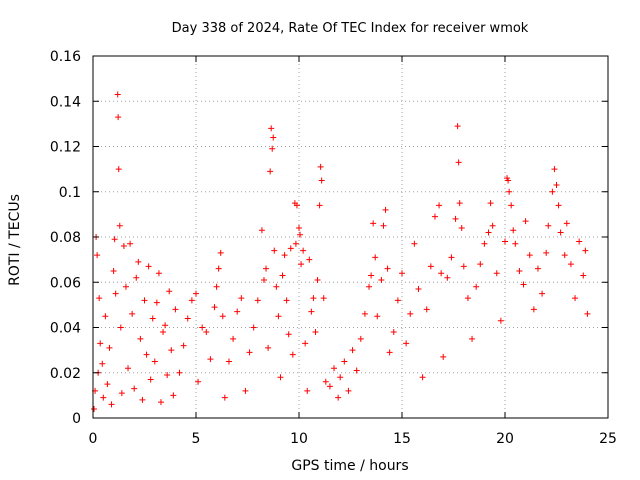 The height and width of the screenshot is (480, 640). I want to click on x-tick-label: 15, so click(402, 439).